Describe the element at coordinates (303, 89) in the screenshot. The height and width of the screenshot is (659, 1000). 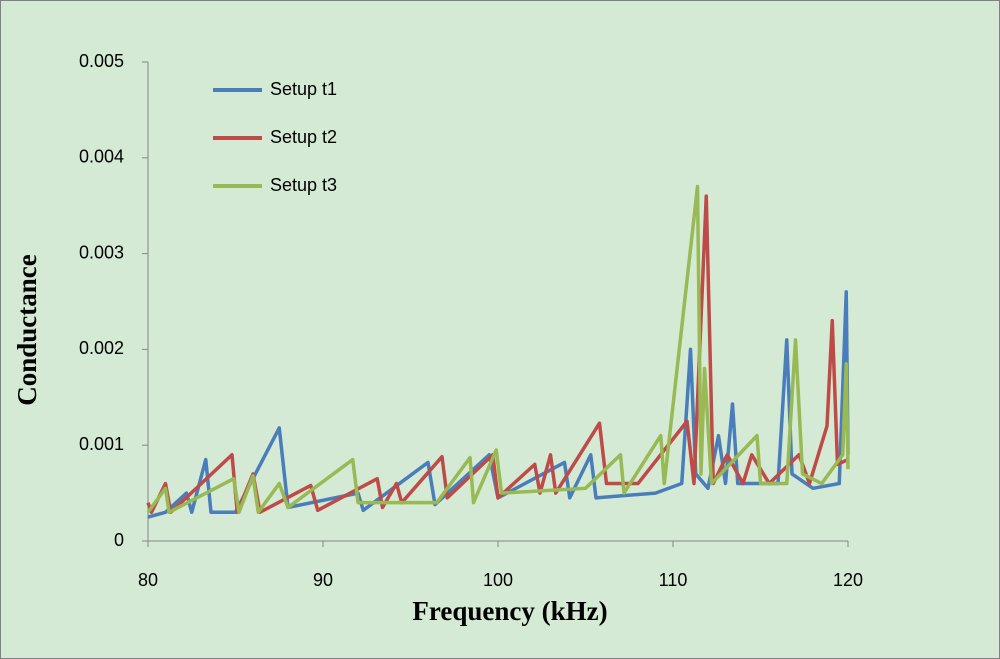
I see `legend-label: Setup t1` at that location.